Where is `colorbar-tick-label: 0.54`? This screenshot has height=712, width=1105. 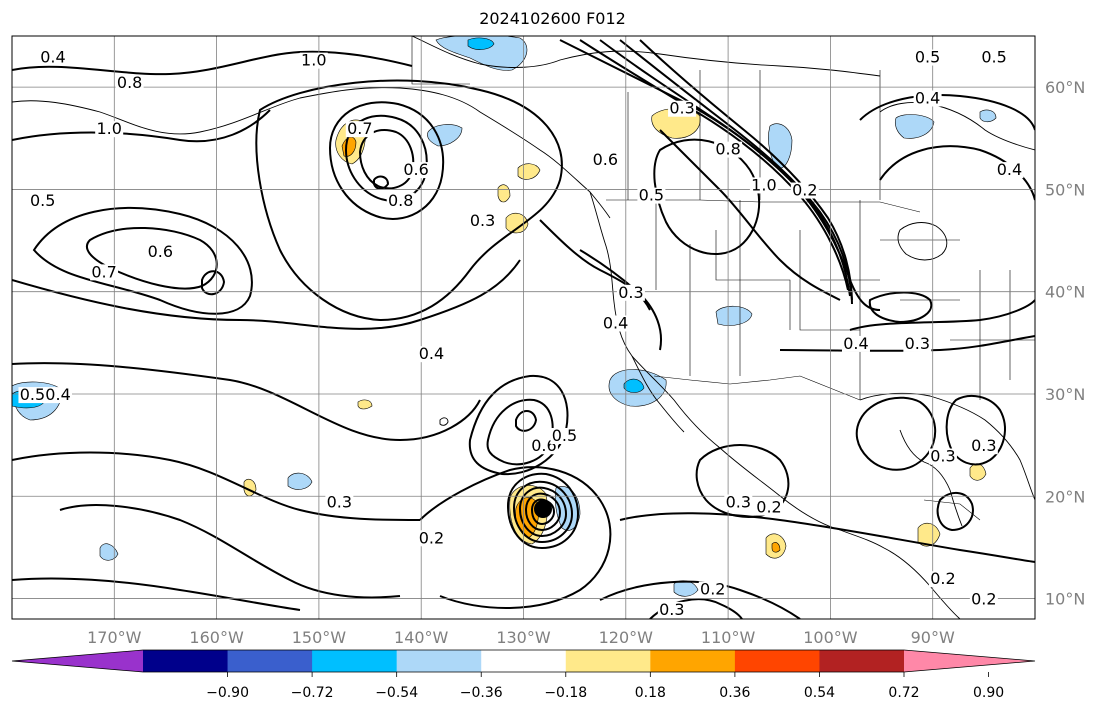 colorbar-tick-label: 0.54 is located at coordinates (819, 693).